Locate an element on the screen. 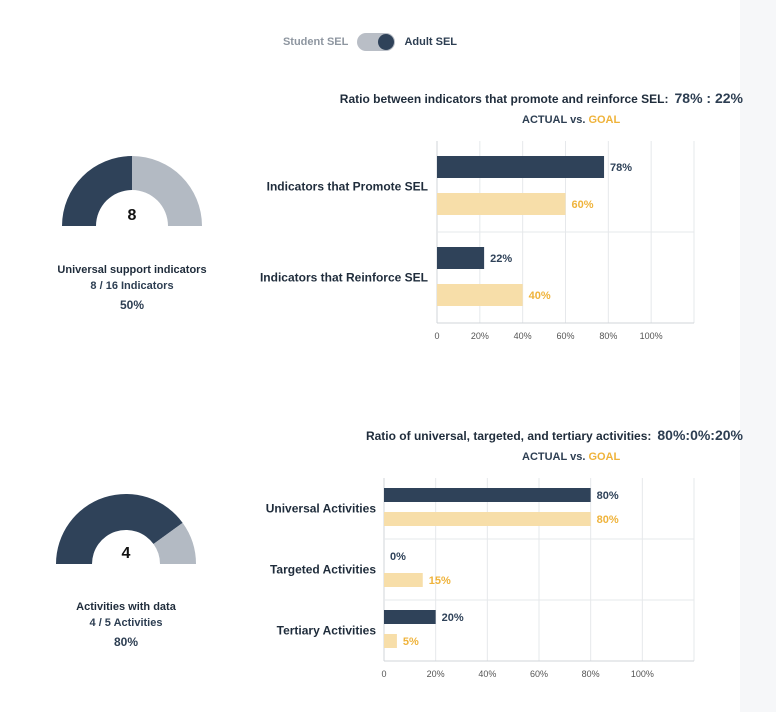  actual-data-label: 80% is located at coordinates (608, 496).